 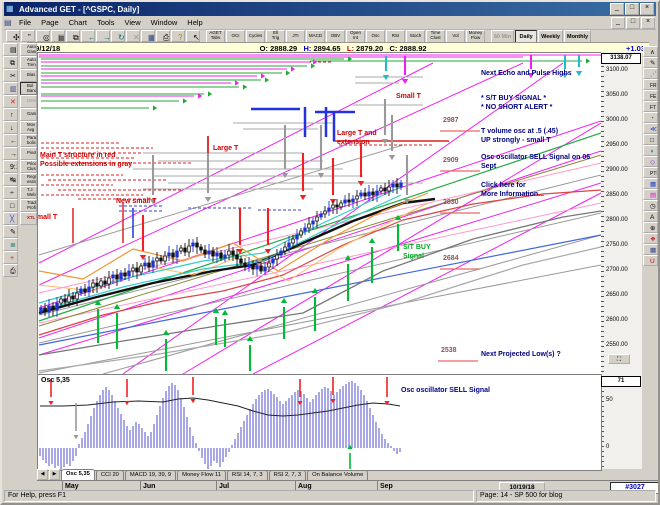 What do you see at coordinates (415, 36) in the screenshot?
I see `study-btn-stoch: Stoch` at bounding box center [415, 36].